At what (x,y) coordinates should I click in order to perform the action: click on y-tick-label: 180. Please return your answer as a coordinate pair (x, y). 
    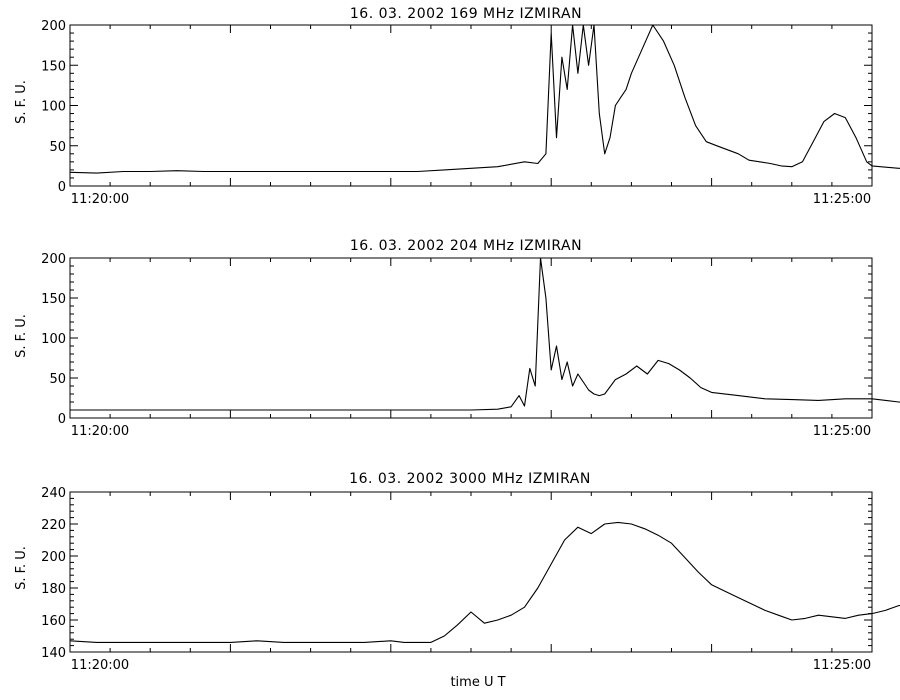
    Looking at the image, I should click on (53, 589).